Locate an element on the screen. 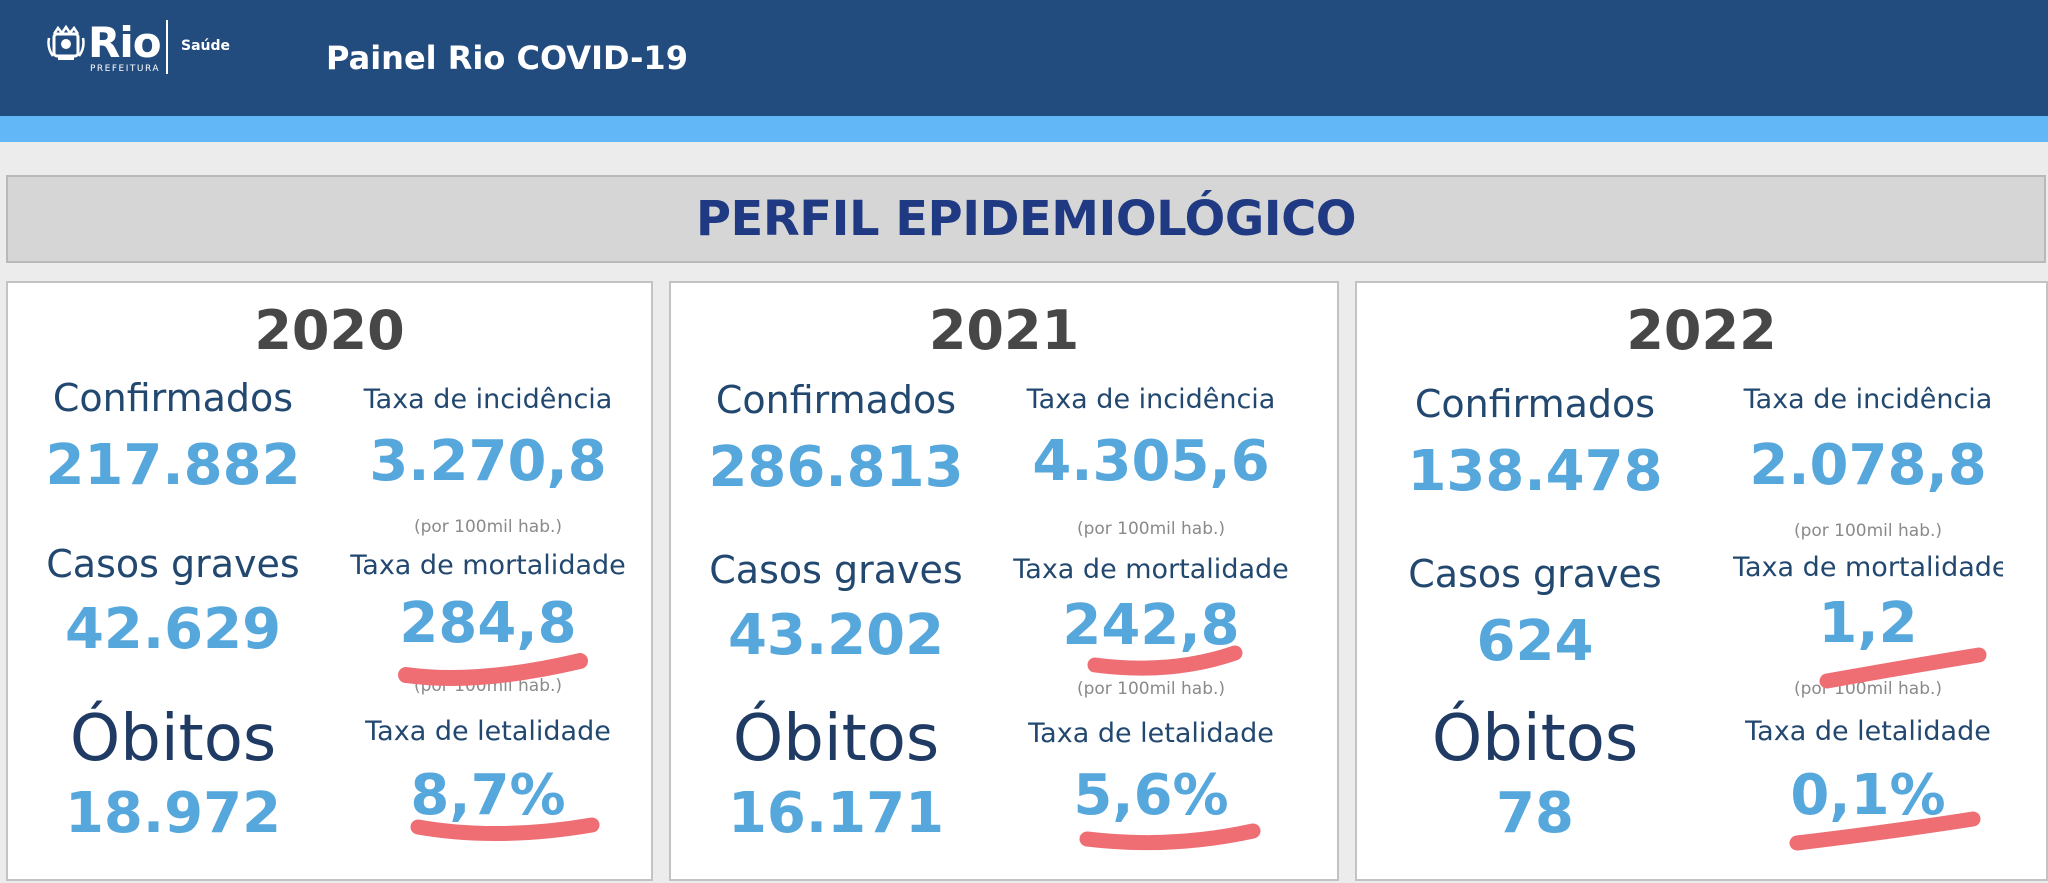  card-year: 2022 is located at coordinates (1701, 330).